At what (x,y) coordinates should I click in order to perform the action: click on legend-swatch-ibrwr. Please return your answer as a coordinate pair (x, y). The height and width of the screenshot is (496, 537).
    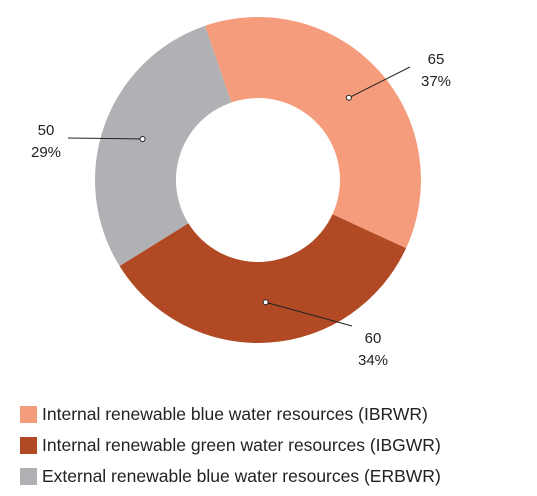
    Looking at the image, I should click on (28, 414).